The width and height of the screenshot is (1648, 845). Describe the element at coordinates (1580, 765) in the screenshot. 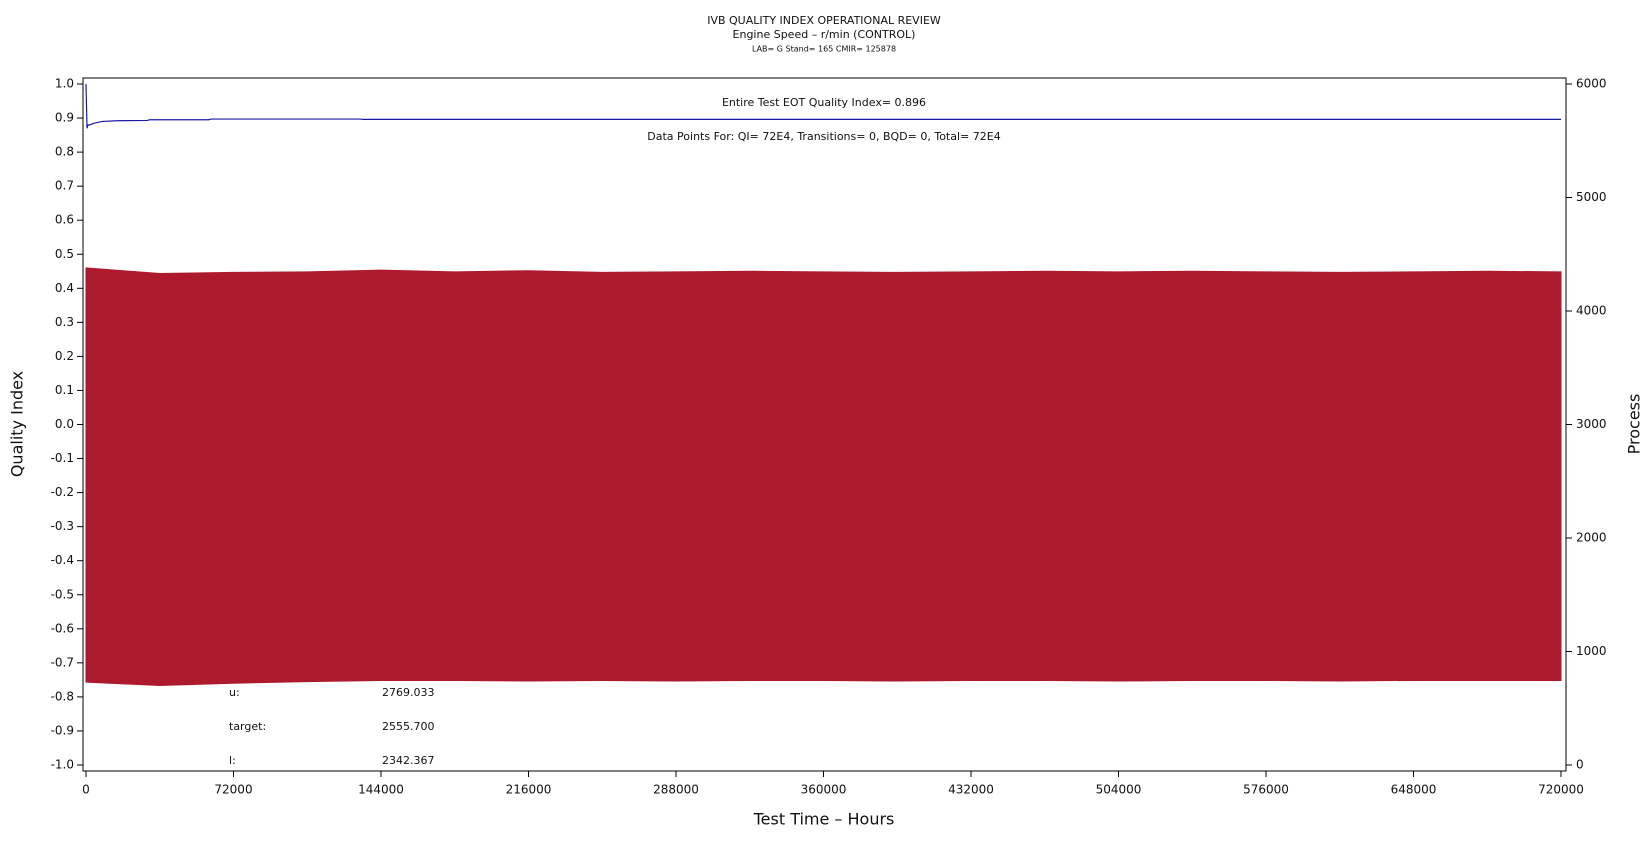

I see `y2-tick-label: 0` at that location.